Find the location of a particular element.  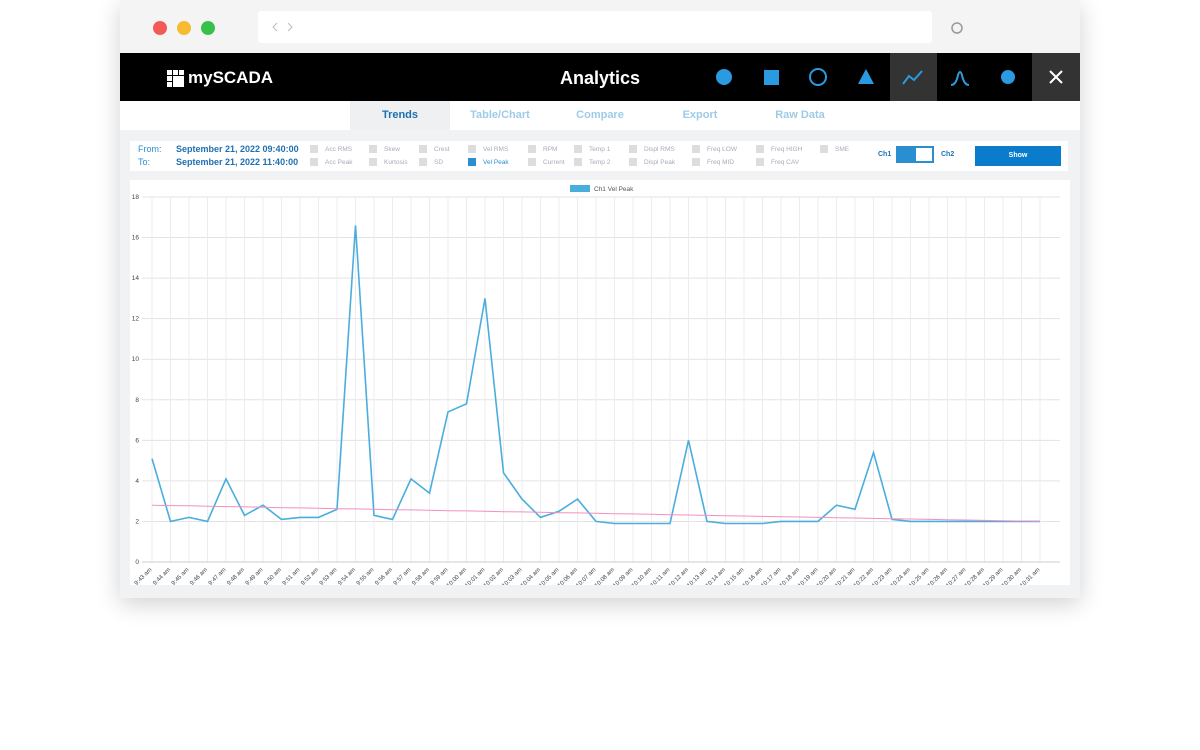

browser-controls is located at coordinates (558, 27).